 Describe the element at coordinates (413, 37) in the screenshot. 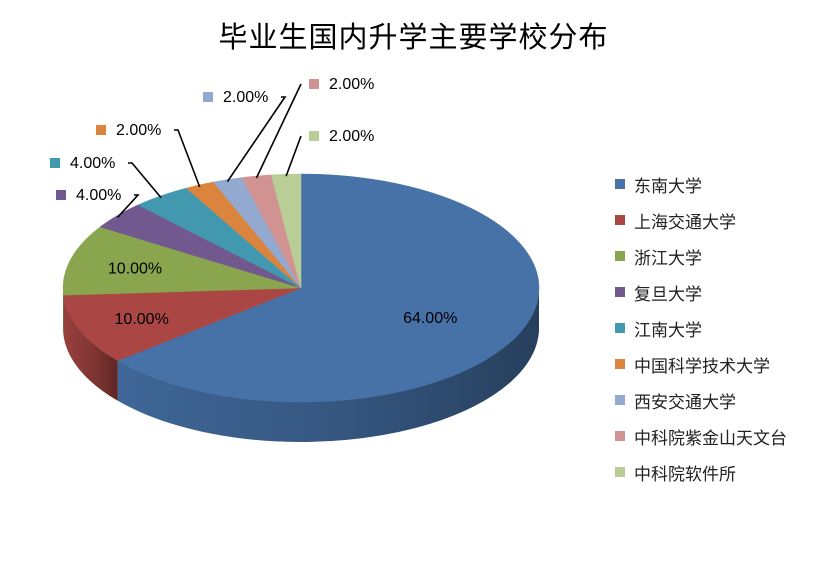

I see `chart-title: 毕业生国内升学主要学校分布` at that location.